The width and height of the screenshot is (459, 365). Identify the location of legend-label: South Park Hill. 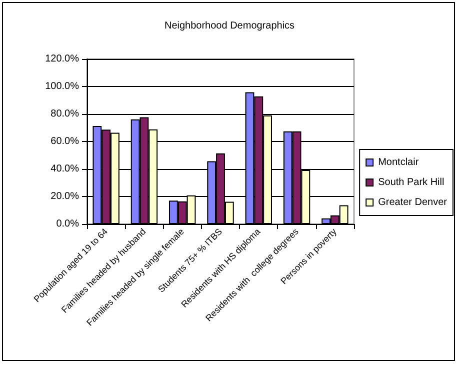
(411, 182).